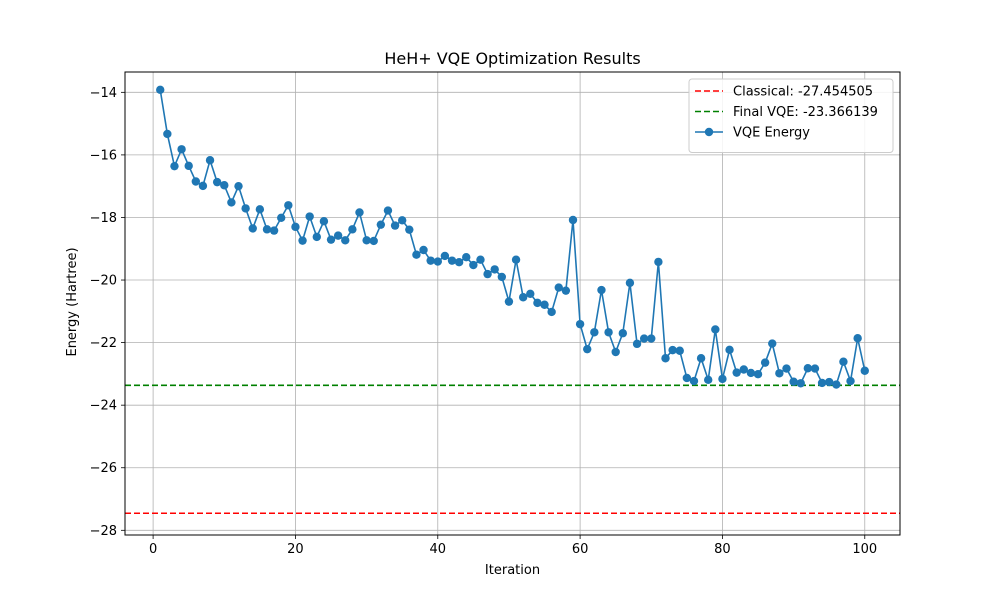  I want to click on x-tick-label: 40, so click(438, 549).